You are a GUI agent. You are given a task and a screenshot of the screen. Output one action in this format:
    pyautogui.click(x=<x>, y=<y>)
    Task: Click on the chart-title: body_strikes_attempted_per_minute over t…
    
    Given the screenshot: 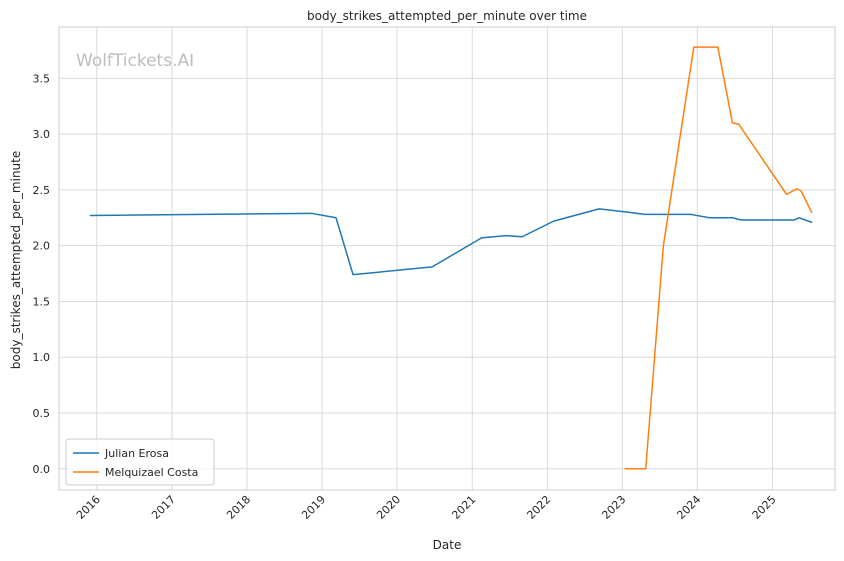 What is the action you would take?
    pyautogui.click(x=447, y=16)
    